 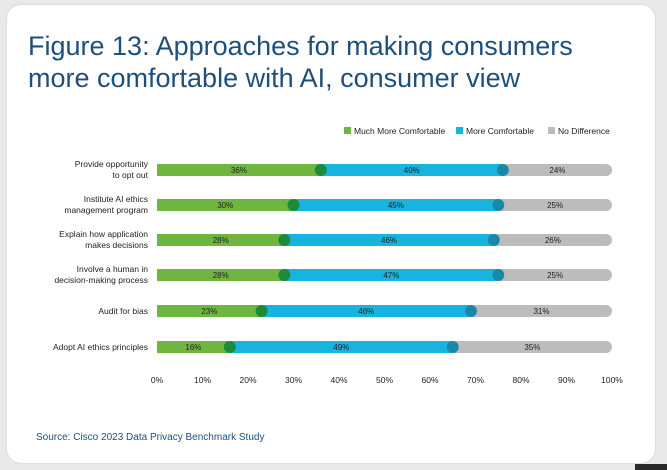 What do you see at coordinates (532, 347) in the screenshot?
I see `data-label-6-3: 35%` at bounding box center [532, 347].